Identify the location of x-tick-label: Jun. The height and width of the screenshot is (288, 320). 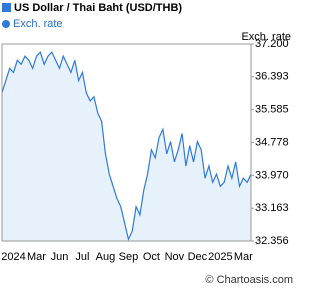
(60, 257).